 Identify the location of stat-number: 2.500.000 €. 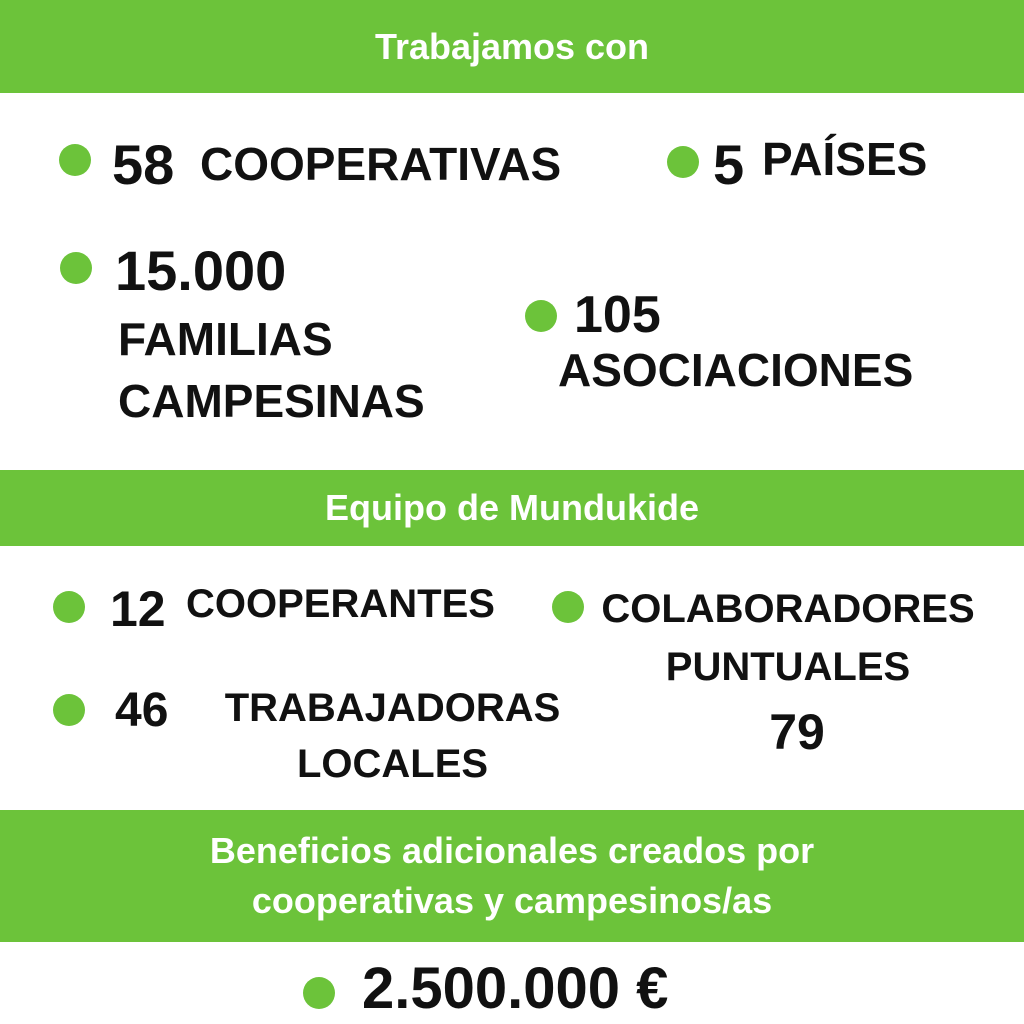
(515, 988).